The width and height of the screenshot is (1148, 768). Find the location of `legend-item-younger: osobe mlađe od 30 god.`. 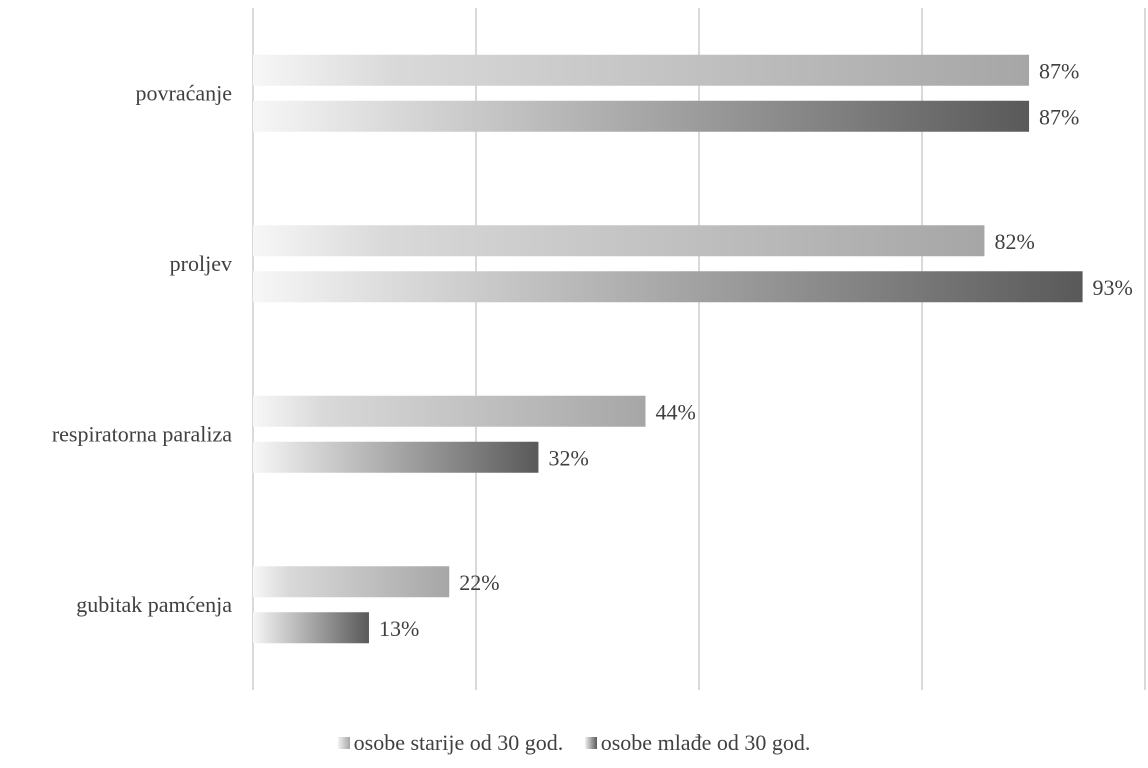

legend-item-younger: osobe mlađe od 30 god. is located at coordinates (697, 743).